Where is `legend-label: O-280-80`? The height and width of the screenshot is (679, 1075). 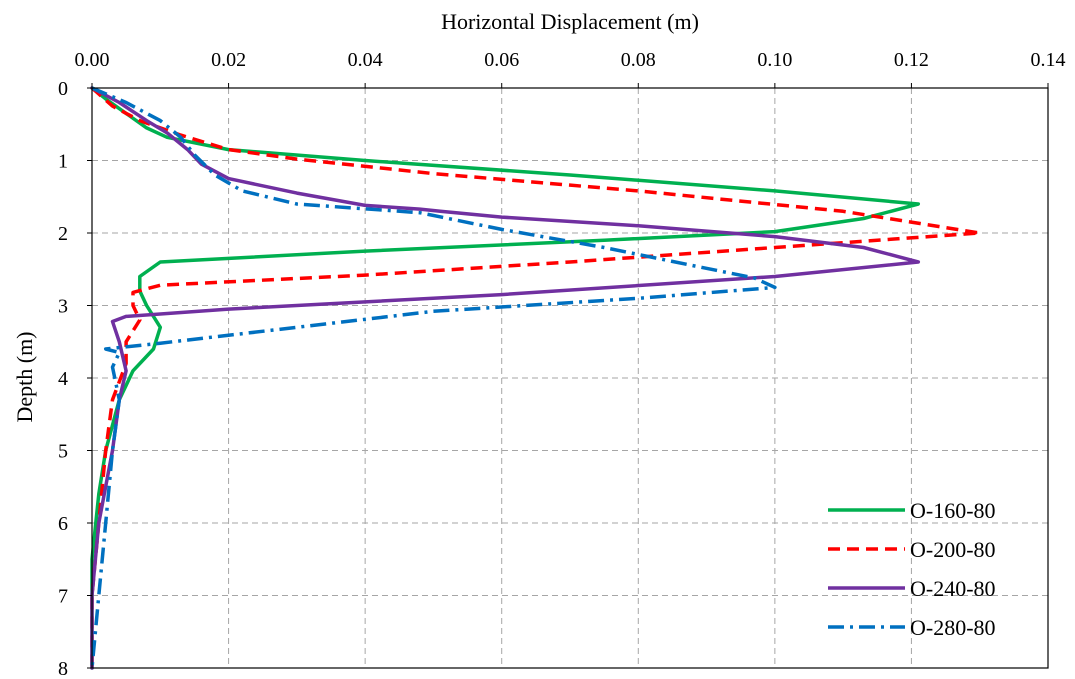 legend-label: O-280-80 is located at coordinates (953, 627).